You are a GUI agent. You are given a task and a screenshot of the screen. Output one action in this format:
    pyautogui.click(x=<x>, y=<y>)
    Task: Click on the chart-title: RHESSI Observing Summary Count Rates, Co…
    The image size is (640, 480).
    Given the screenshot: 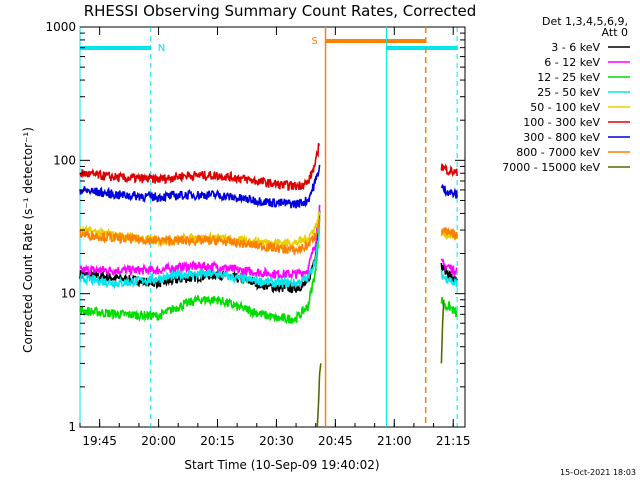 What is the action you would take?
    pyautogui.click(x=280, y=11)
    